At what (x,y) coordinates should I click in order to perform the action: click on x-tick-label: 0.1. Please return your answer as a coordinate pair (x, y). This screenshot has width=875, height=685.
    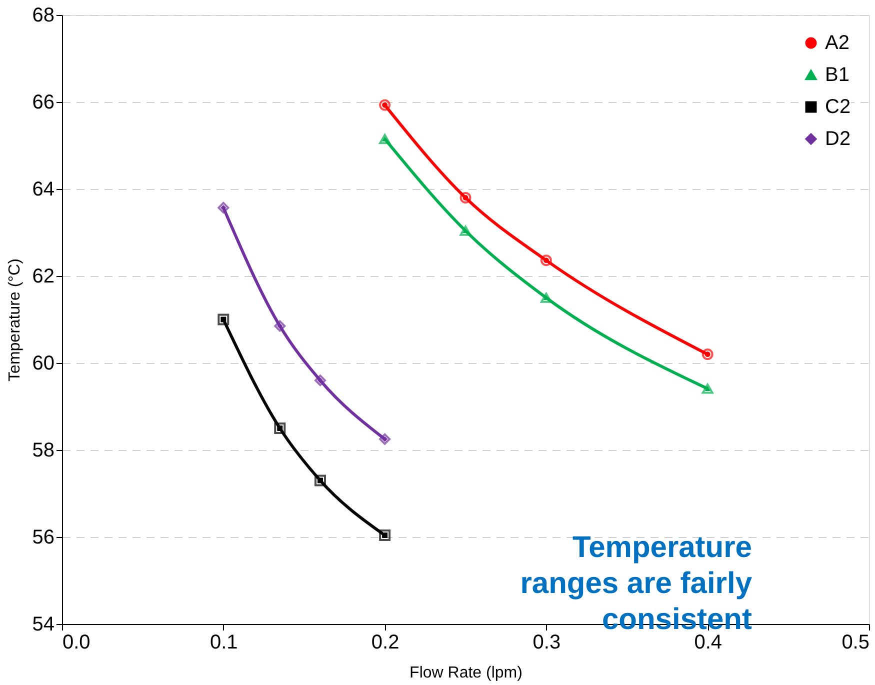
    Looking at the image, I should click on (224, 643).